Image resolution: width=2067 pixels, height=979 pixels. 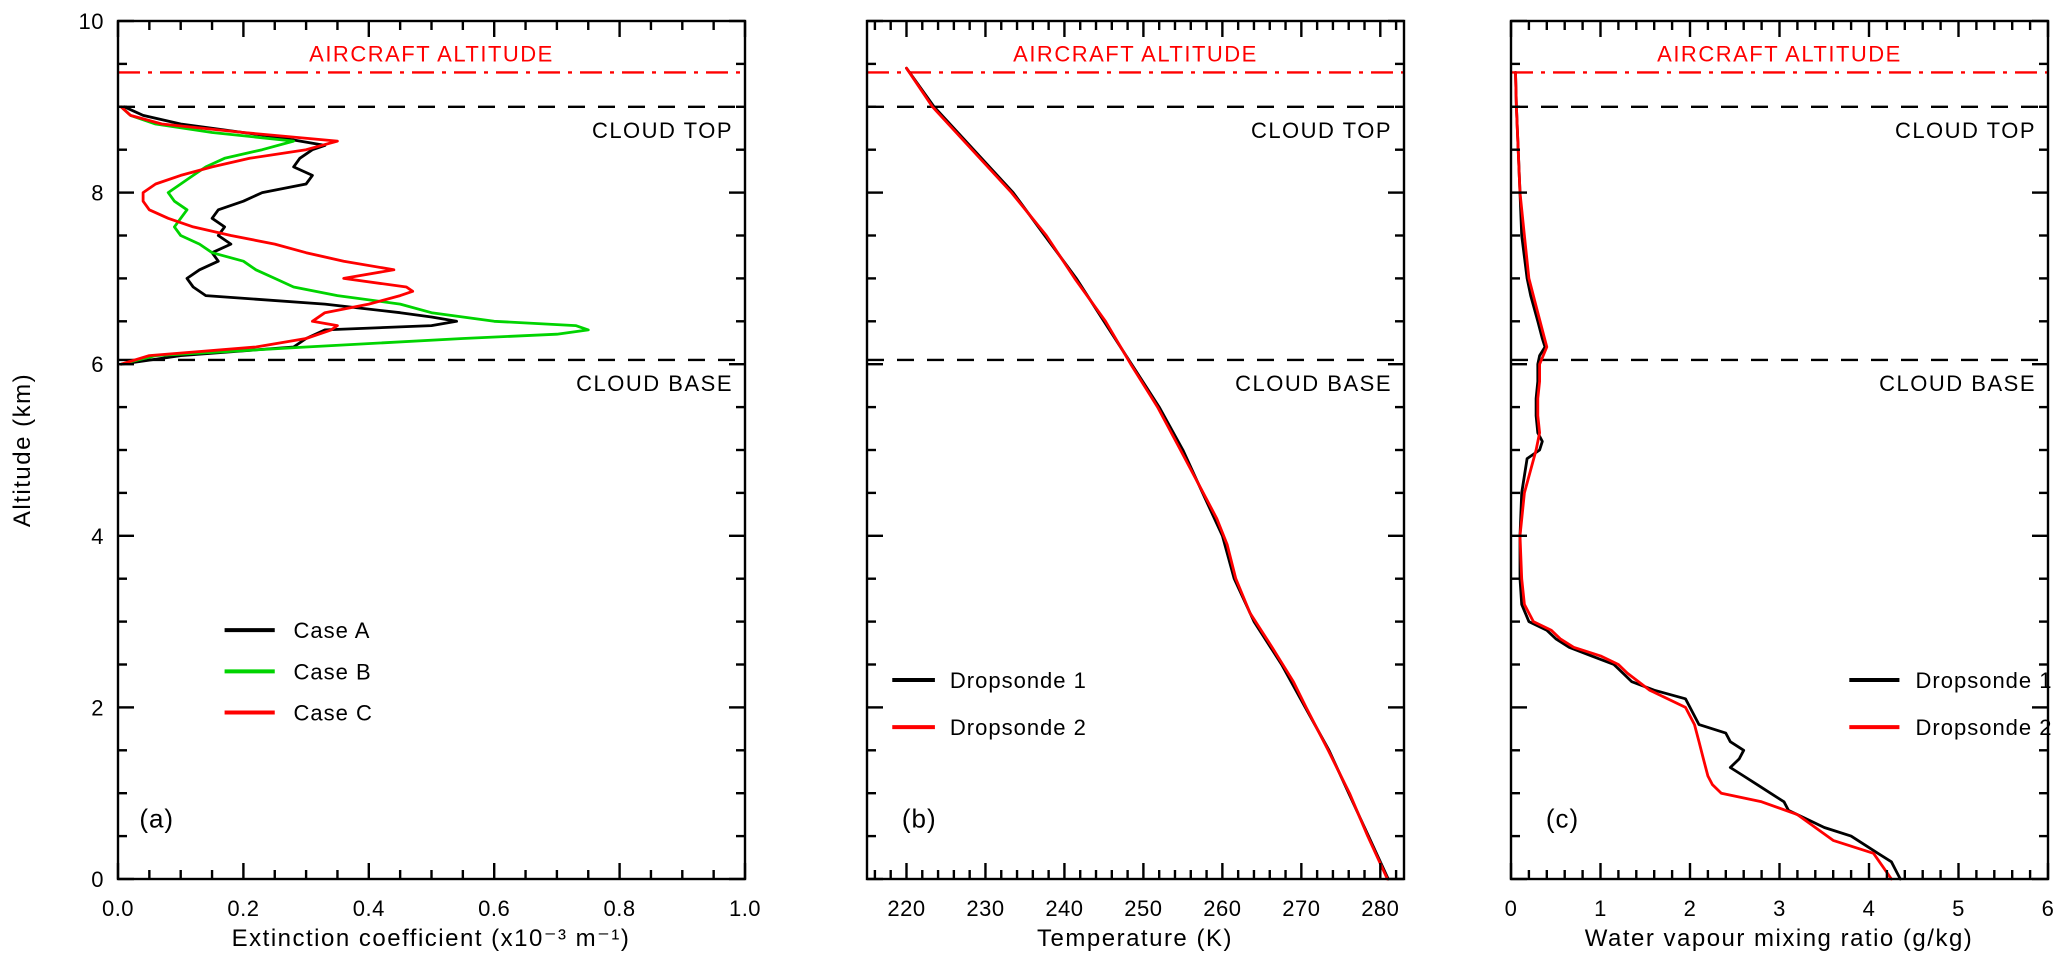 I want to click on x-tick-label: 5, so click(x=1958, y=908).